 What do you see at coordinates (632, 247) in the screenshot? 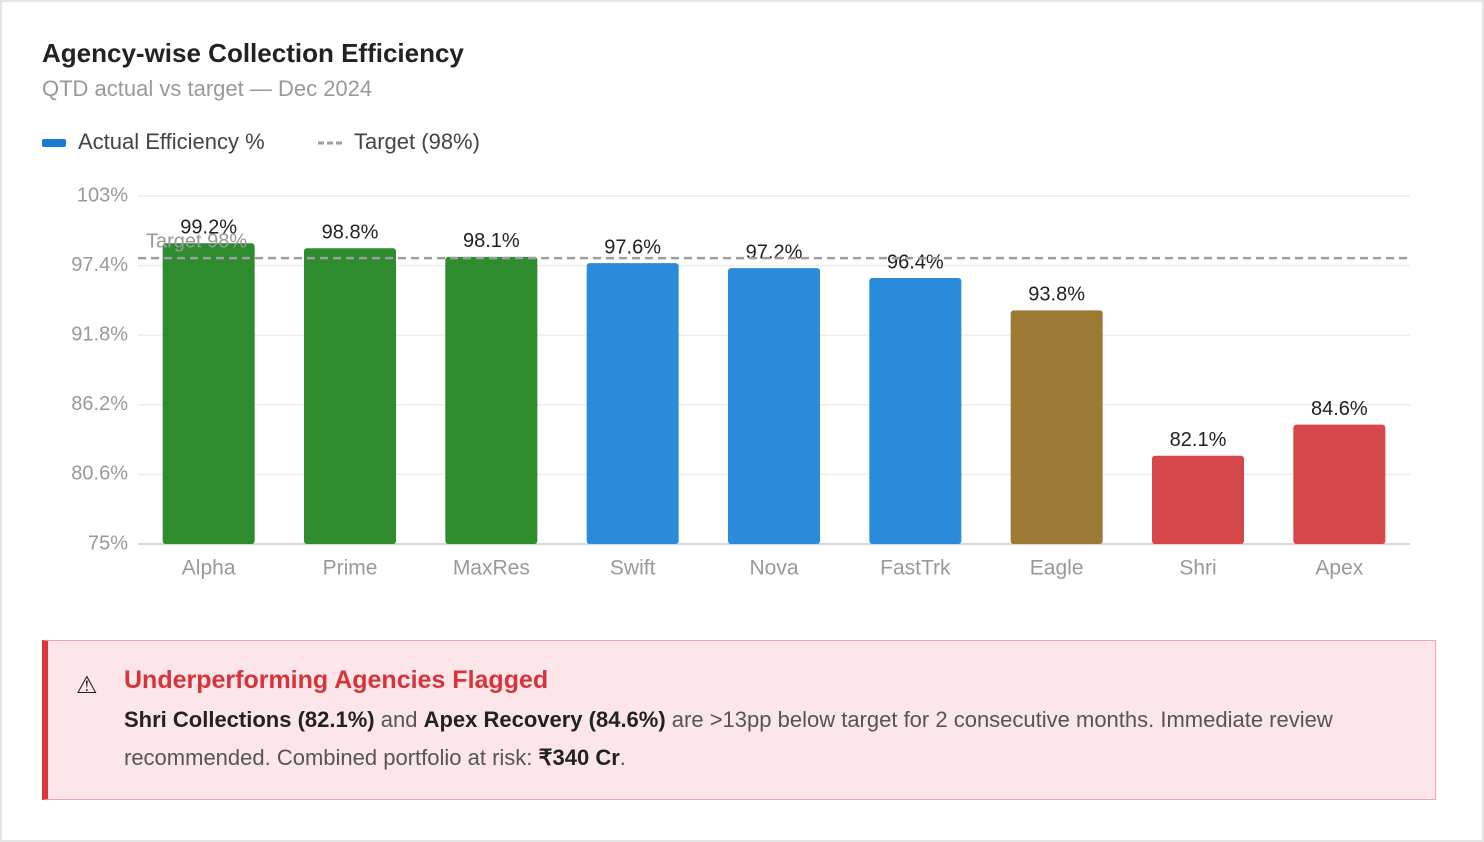
I see `data-label: 97.6%` at bounding box center [632, 247].